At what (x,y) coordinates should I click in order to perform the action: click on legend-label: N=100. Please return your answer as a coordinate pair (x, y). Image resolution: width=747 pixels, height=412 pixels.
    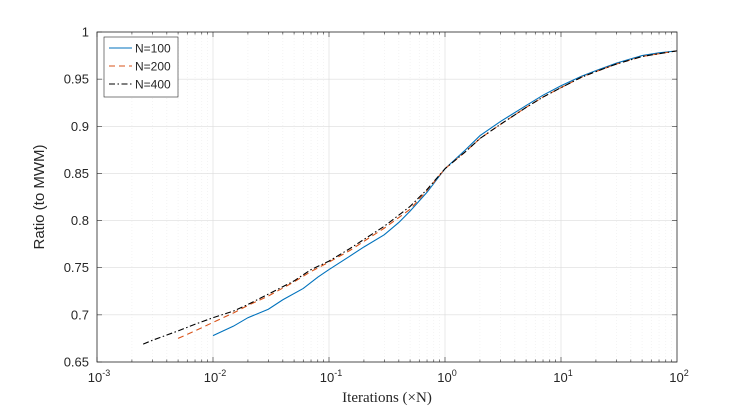
    Looking at the image, I should click on (153, 49).